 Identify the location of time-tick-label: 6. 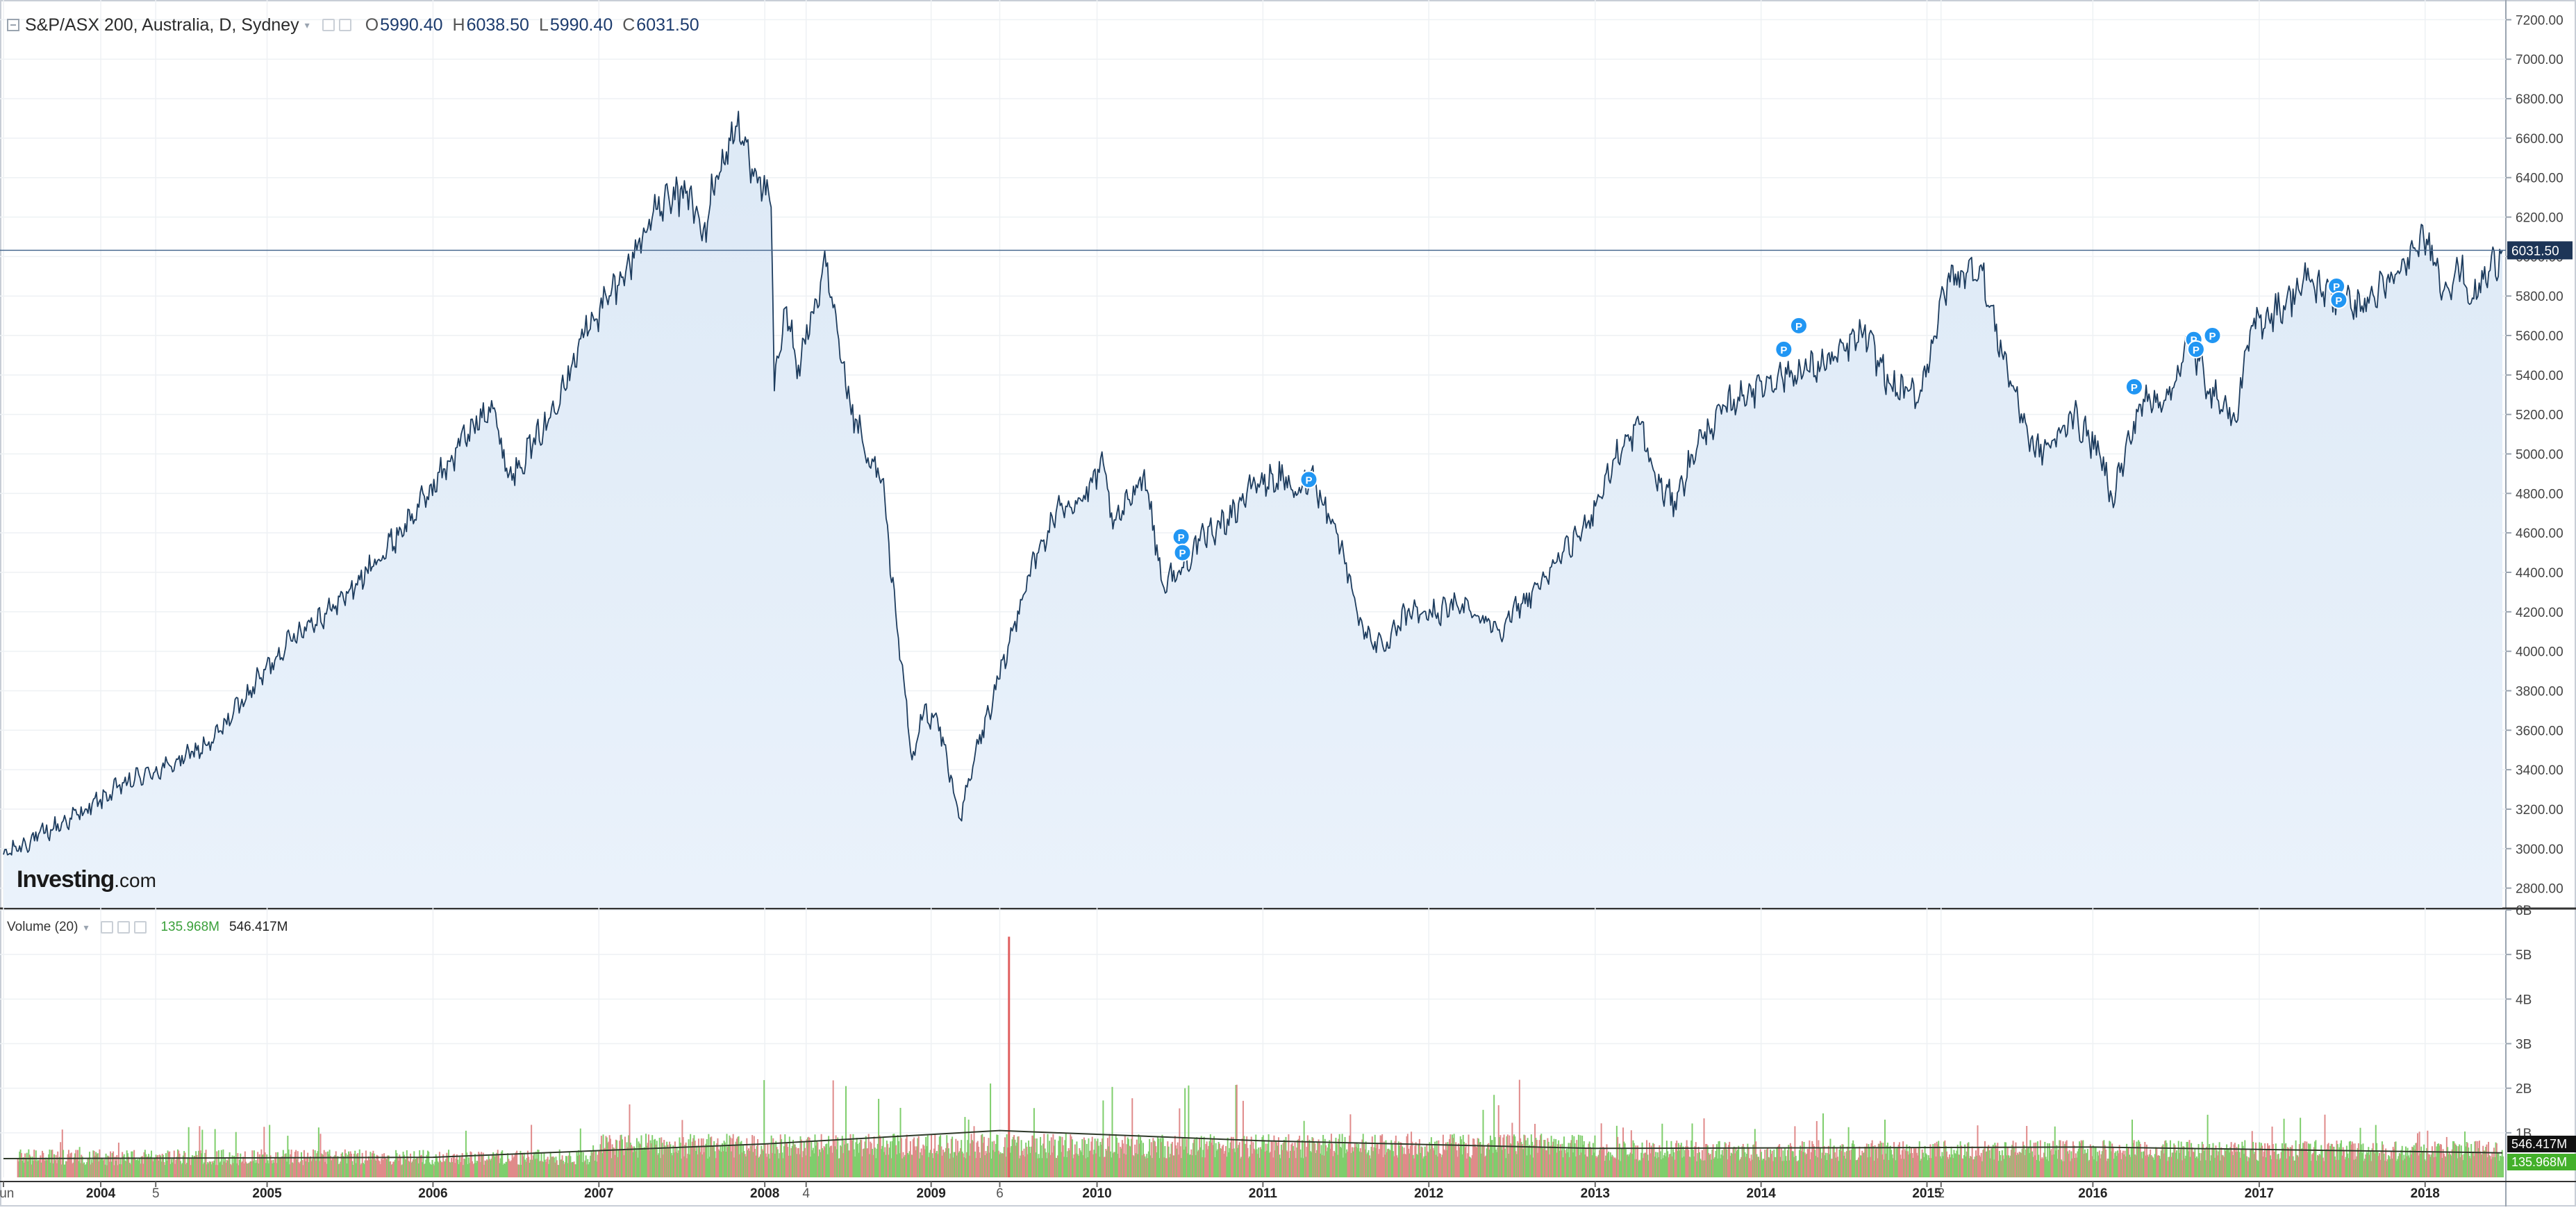
(1000, 1193).